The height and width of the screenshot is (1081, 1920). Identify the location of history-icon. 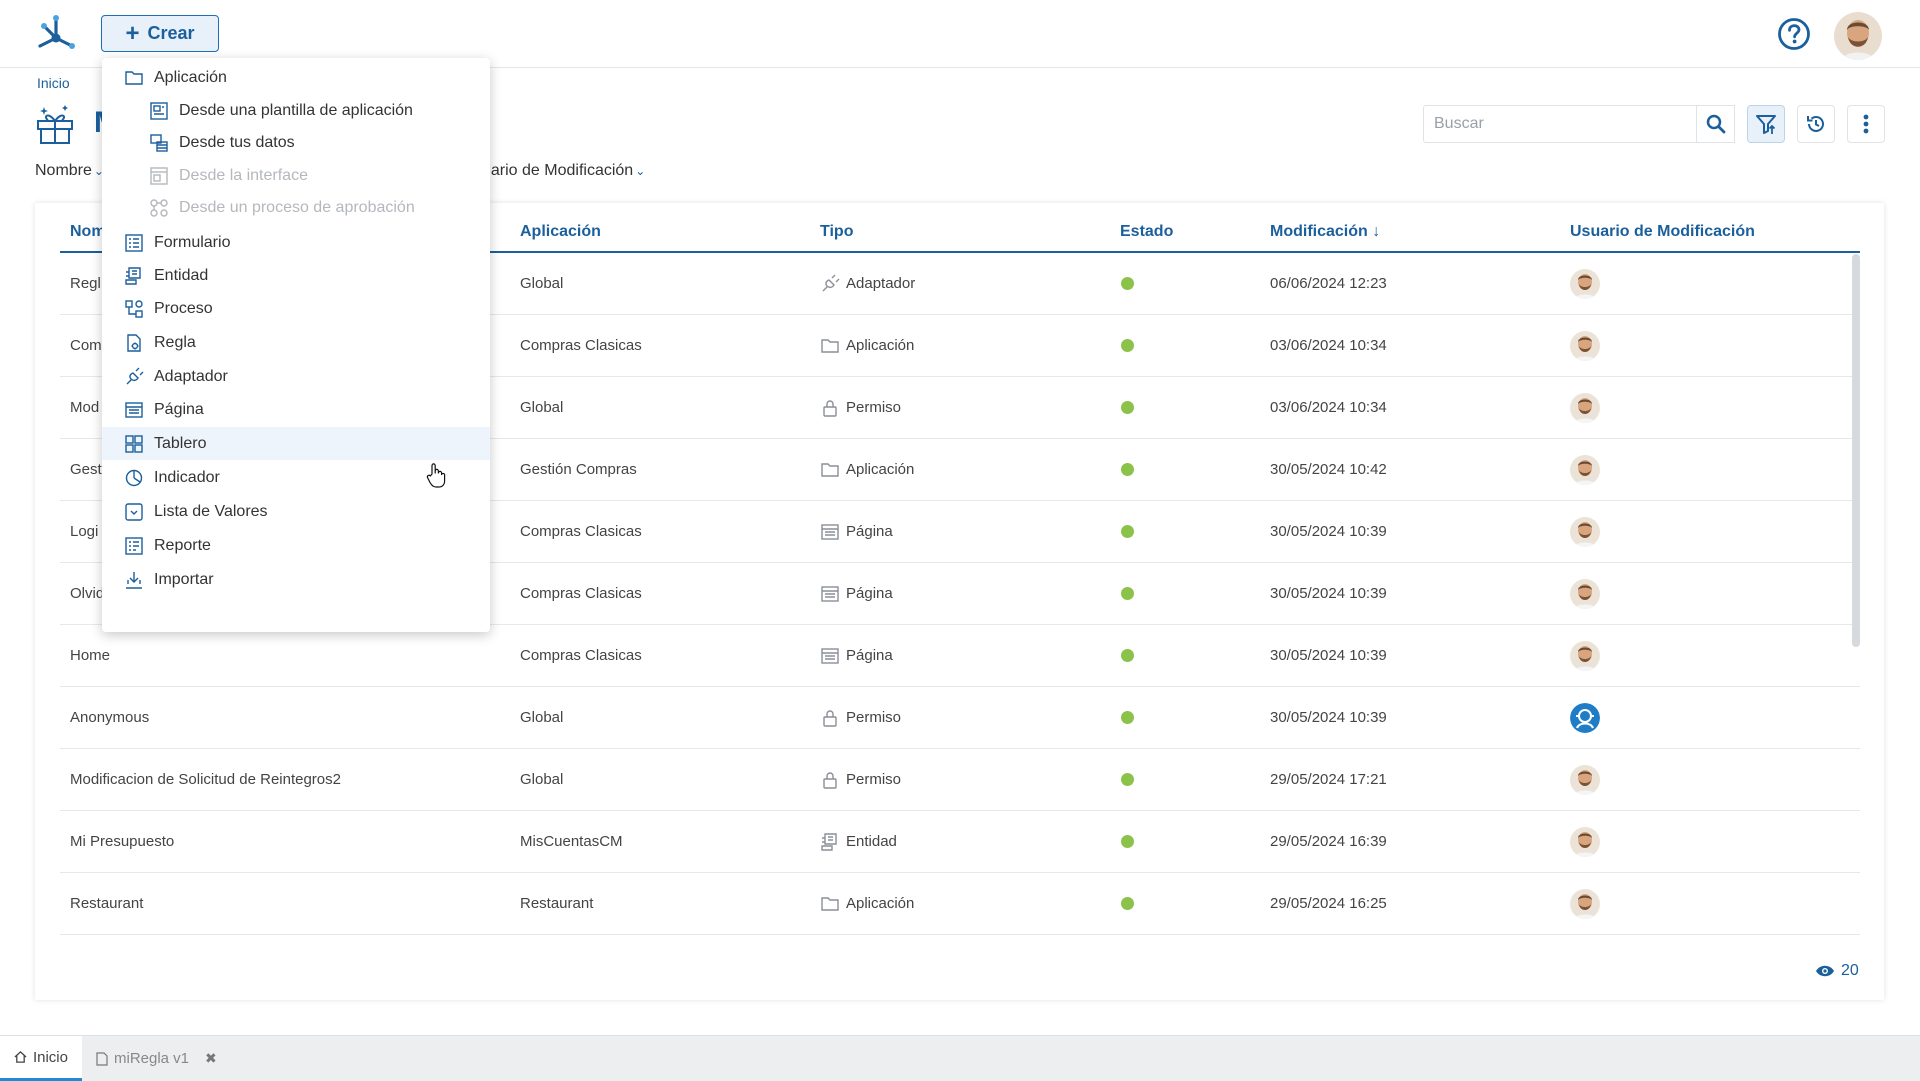
(1815, 123).